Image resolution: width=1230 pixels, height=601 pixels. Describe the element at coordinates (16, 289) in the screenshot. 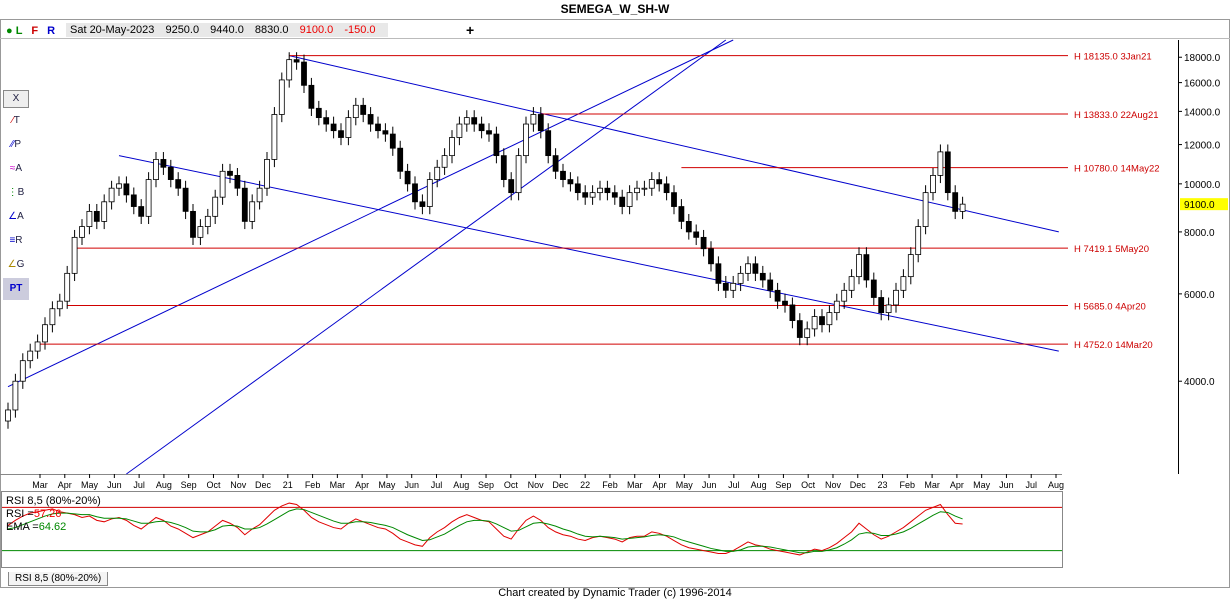

I see `pt-tool-icon: PT` at that location.